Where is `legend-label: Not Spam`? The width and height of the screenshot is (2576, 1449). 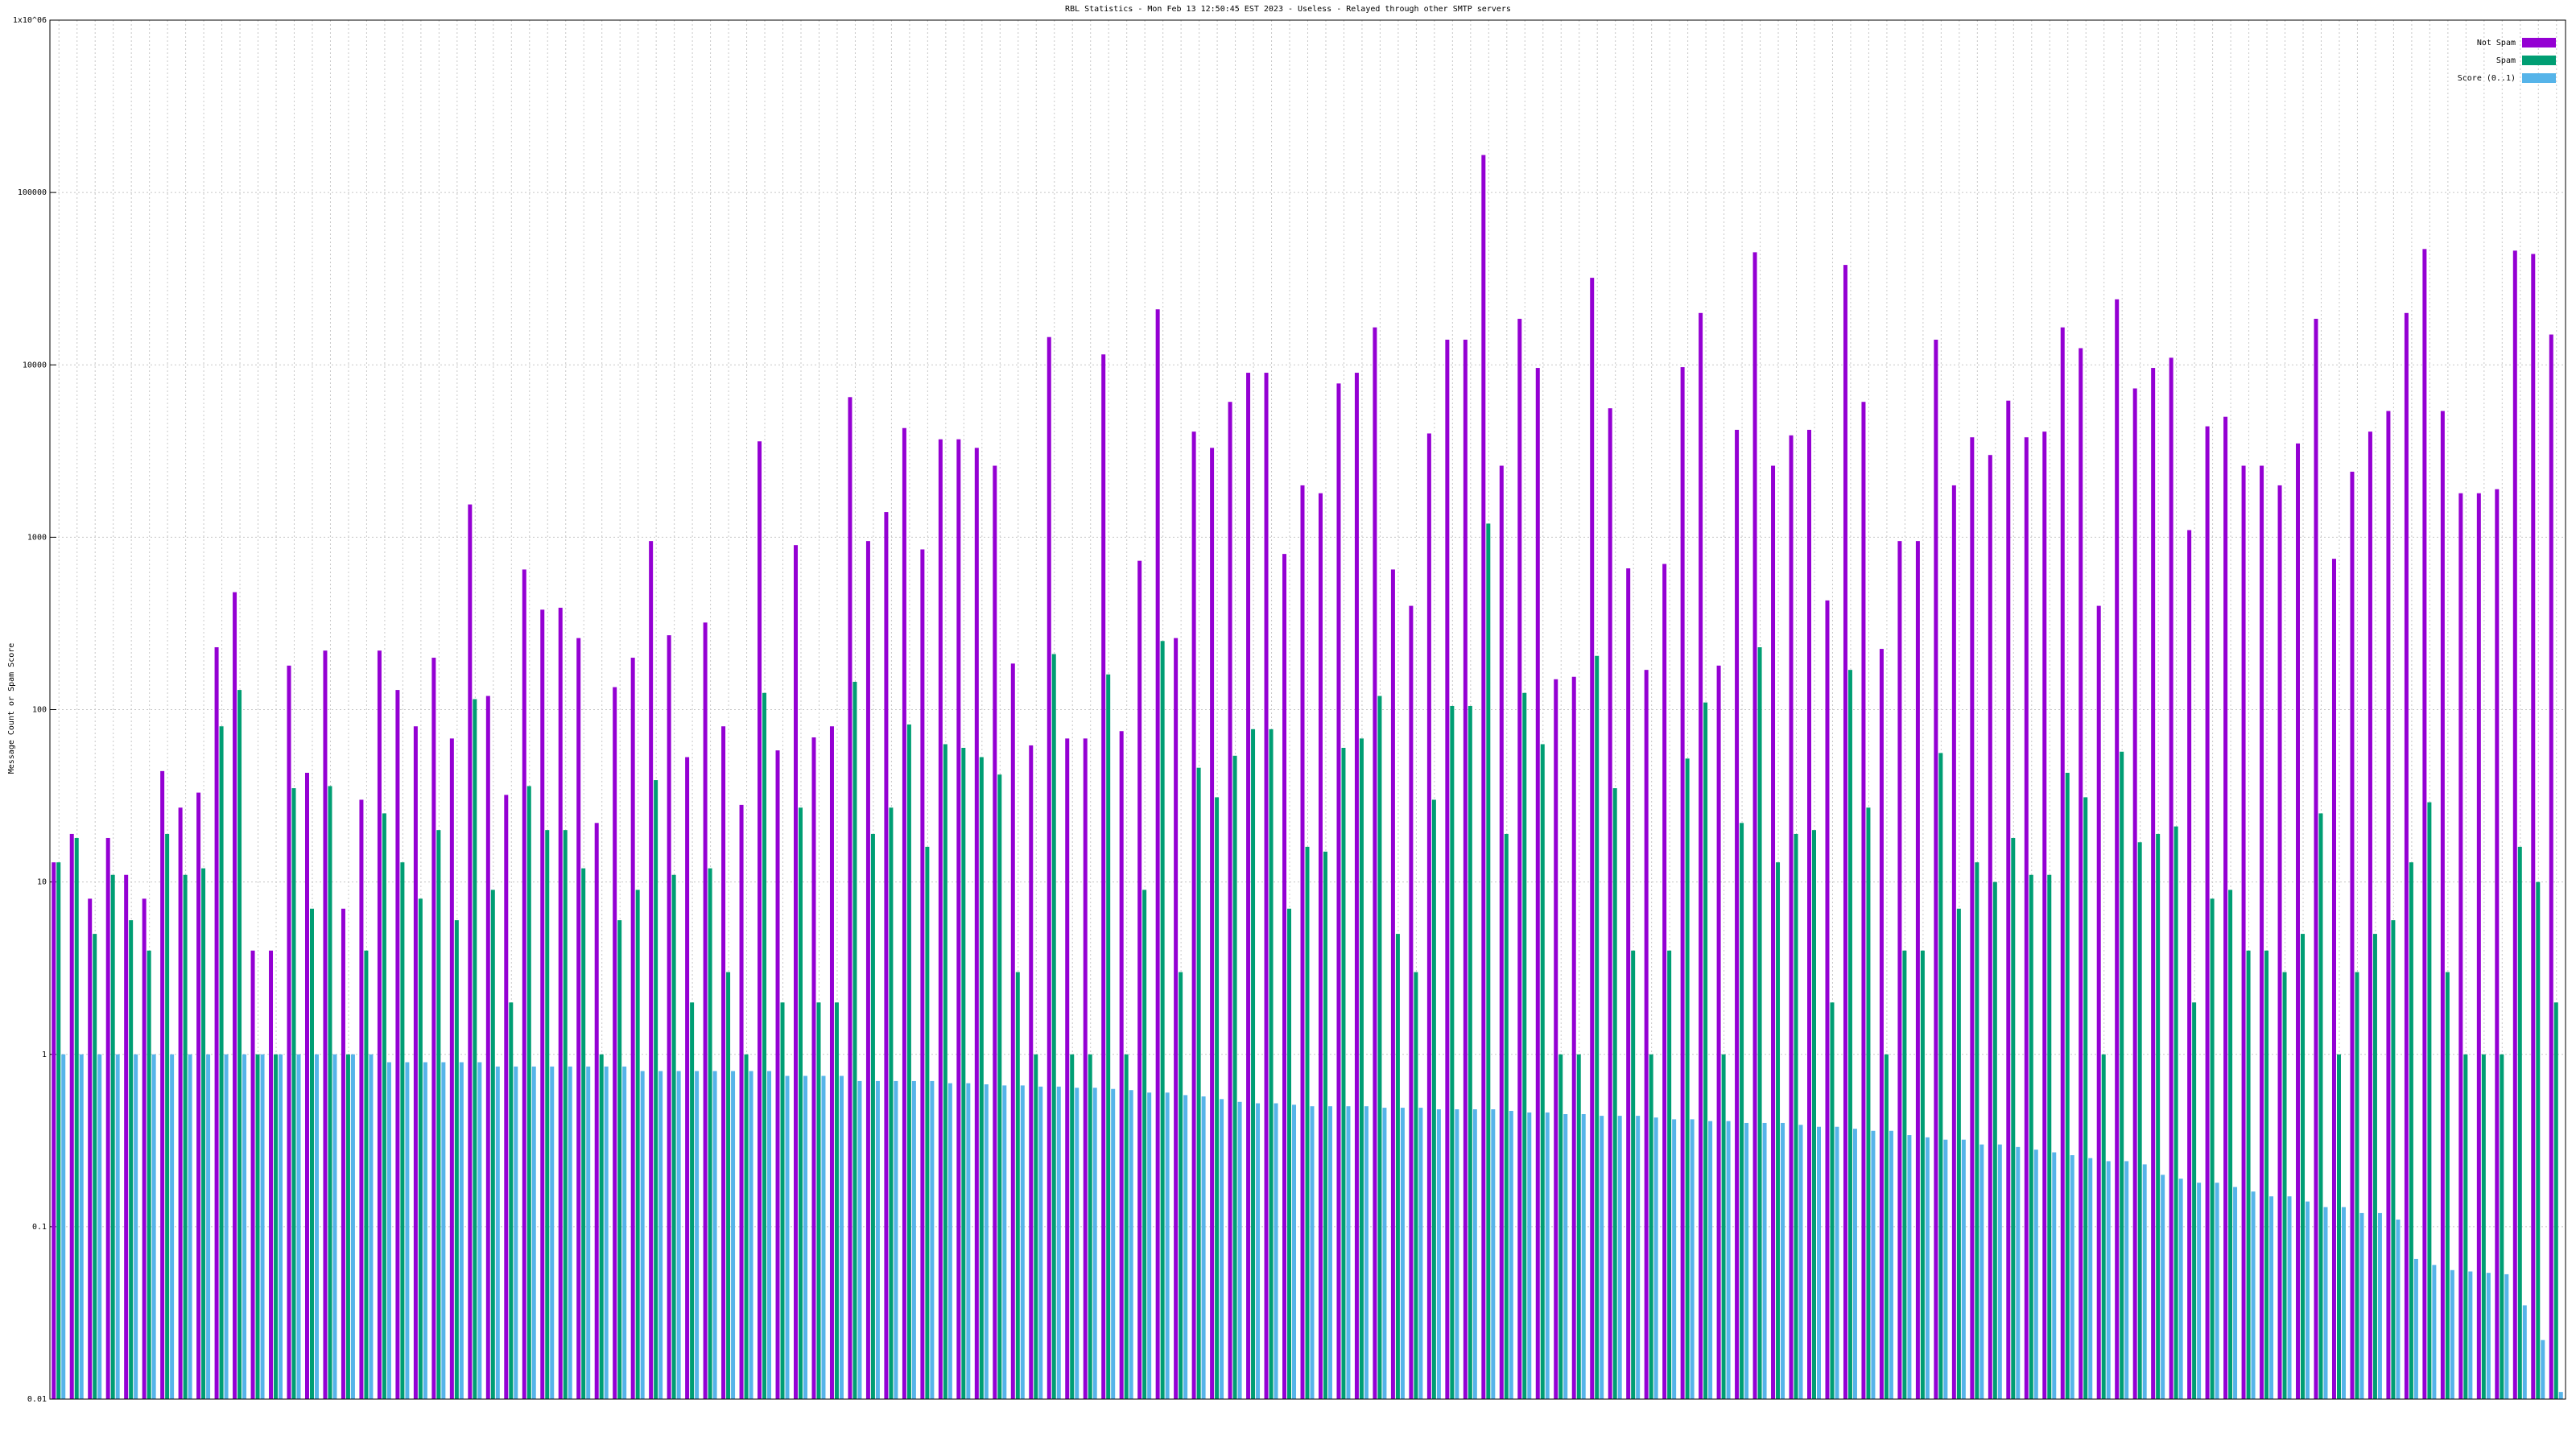 legend-label: Not Spam is located at coordinates (2496, 43).